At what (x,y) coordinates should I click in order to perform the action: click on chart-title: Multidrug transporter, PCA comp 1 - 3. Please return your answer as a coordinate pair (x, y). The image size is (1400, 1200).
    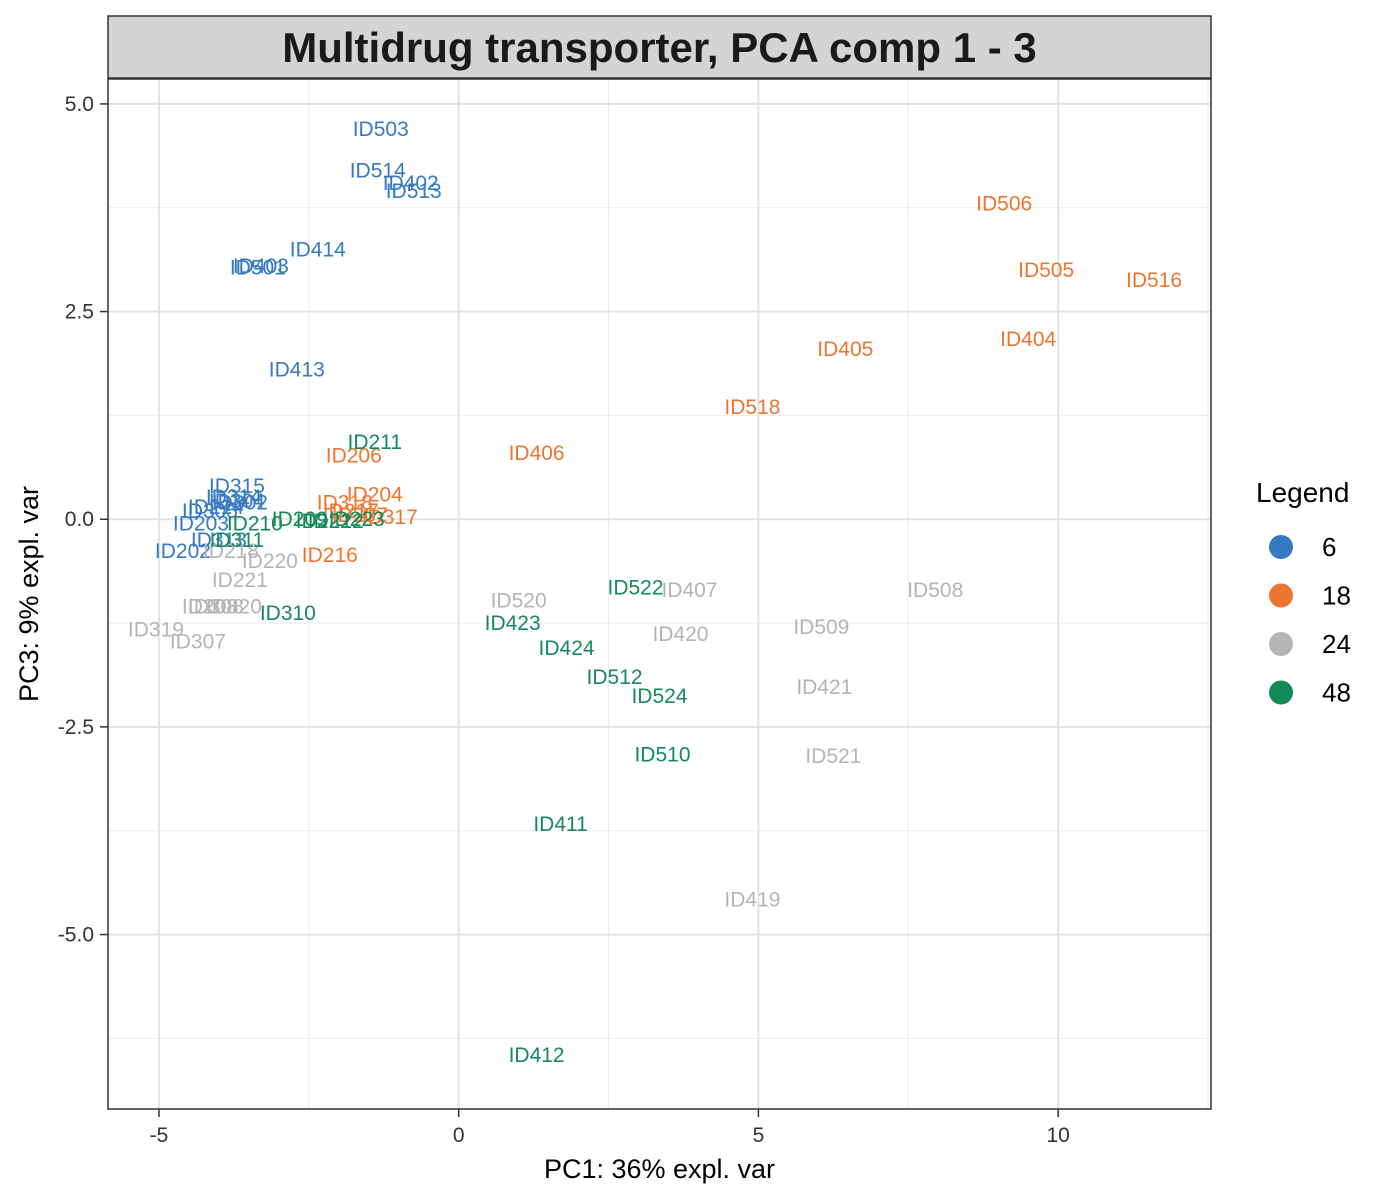
    Looking at the image, I should click on (659, 47).